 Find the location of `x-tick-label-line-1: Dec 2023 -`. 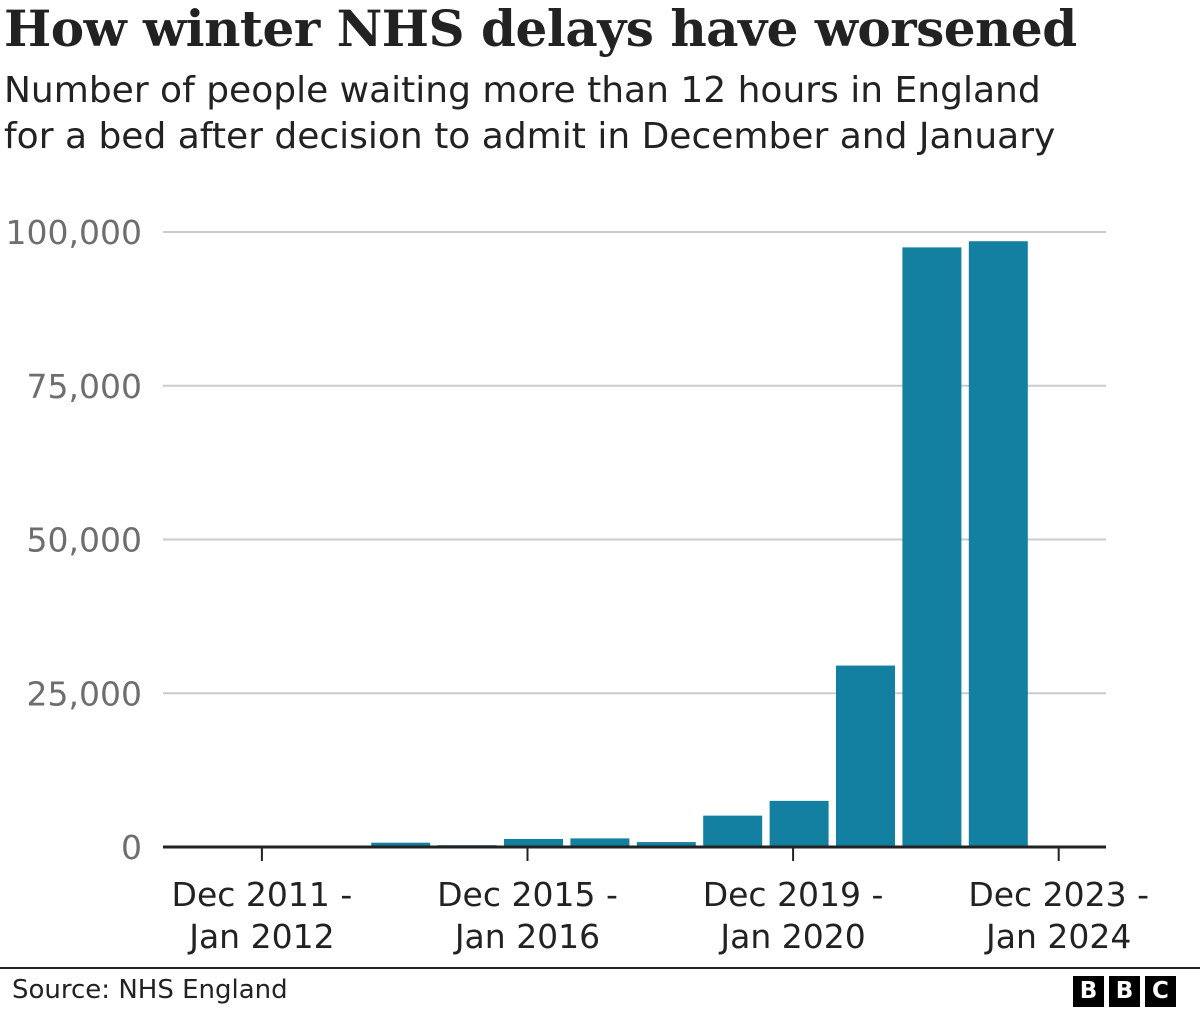

x-tick-label-line-1: Dec 2023 - is located at coordinates (1058, 894).